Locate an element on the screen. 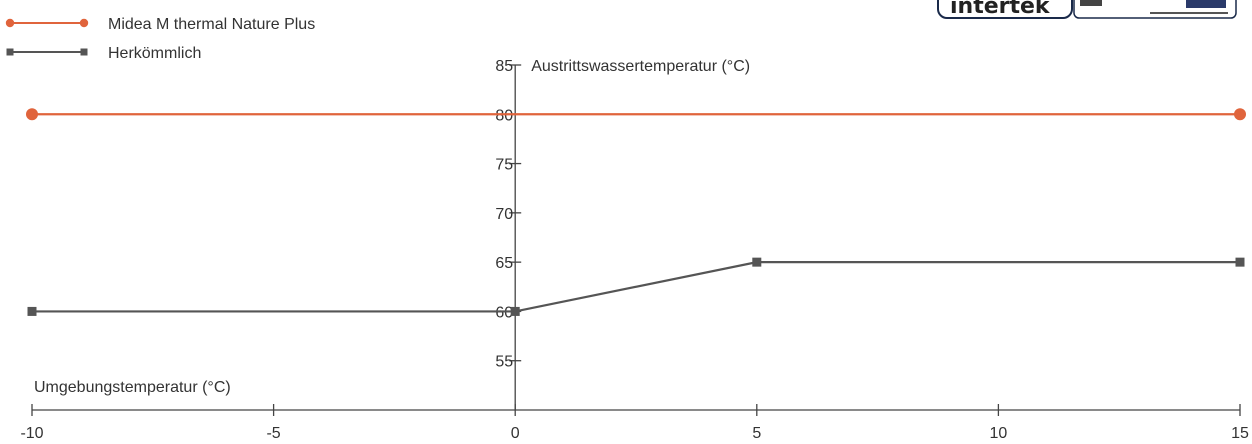 This screenshot has height=444, width=1252. x-tick-label: 0 is located at coordinates (515, 433).